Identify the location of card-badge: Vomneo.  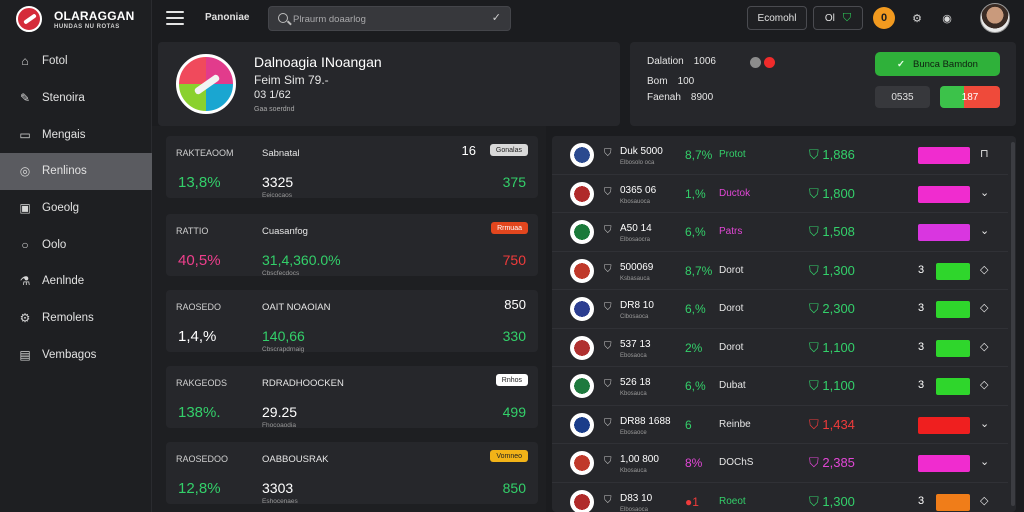
(509, 456).